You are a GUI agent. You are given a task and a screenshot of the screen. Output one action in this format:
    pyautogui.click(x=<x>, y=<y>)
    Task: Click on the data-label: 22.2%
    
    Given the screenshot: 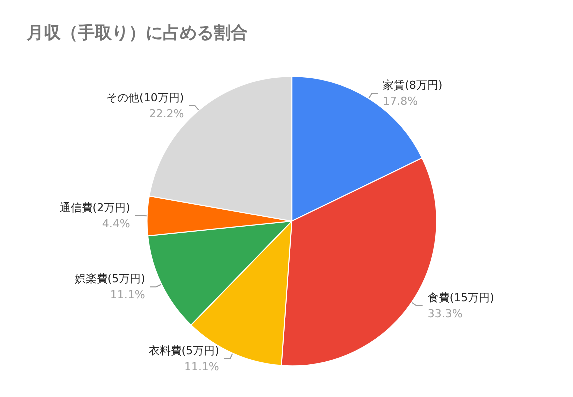 What is the action you would take?
    pyautogui.click(x=166, y=113)
    